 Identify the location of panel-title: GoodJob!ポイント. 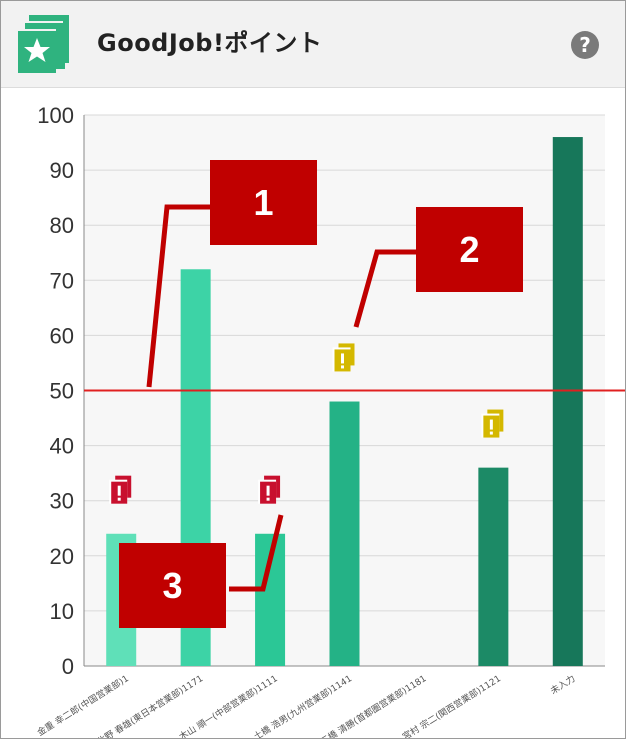
(210, 43).